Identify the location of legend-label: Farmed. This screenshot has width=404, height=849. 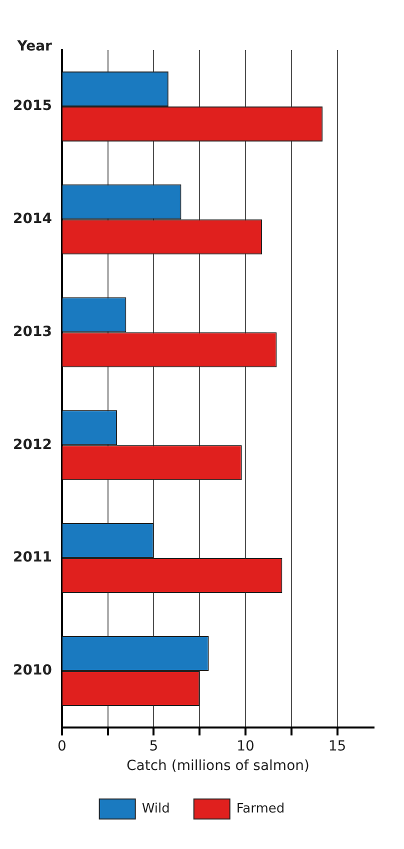
(260, 808).